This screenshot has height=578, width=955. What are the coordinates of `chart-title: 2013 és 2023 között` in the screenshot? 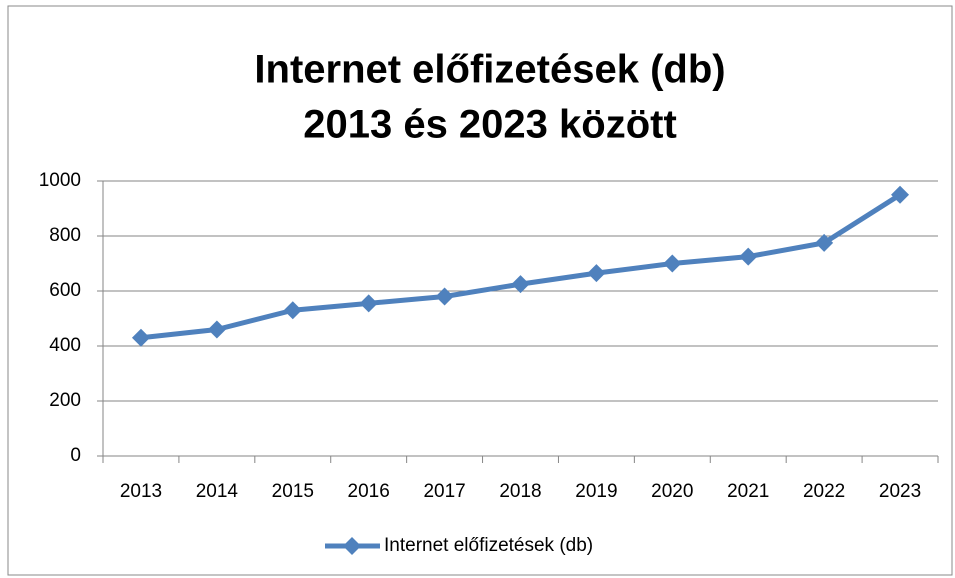 It's located at (490, 125).